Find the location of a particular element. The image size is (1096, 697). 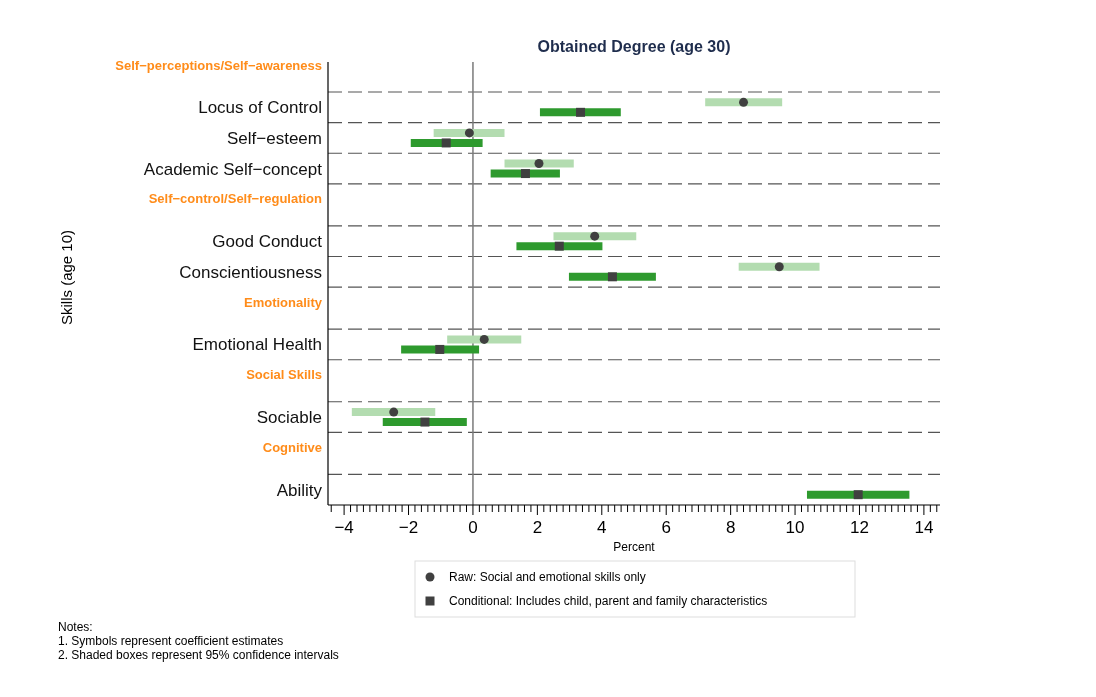

y-tick-label: Good Conduct is located at coordinates (267, 242).